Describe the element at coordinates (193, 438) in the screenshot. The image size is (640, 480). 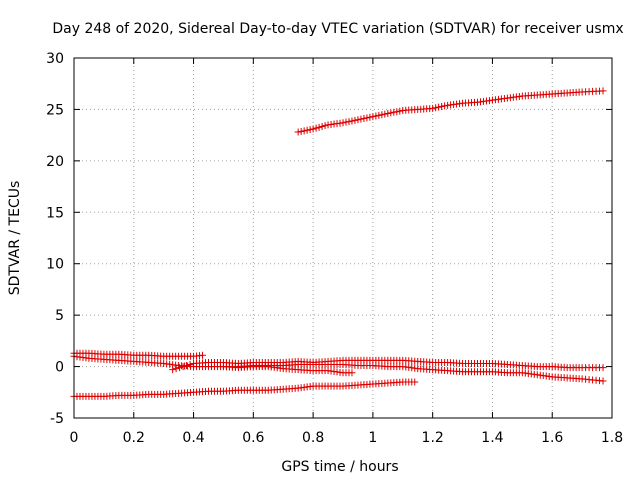
I see `x-tick-label: 0.4` at that location.